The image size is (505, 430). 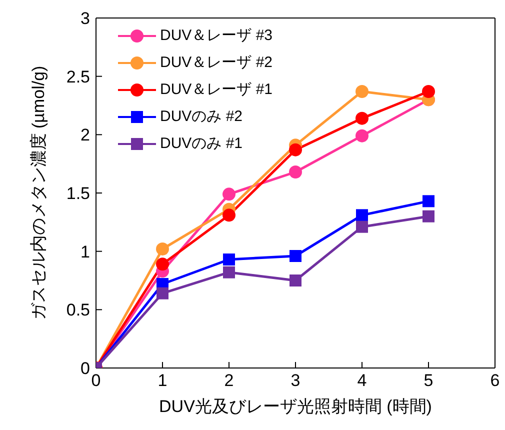 What do you see at coordinates (163, 380) in the screenshot?
I see `x-tick-label: 1` at bounding box center [163, 380].